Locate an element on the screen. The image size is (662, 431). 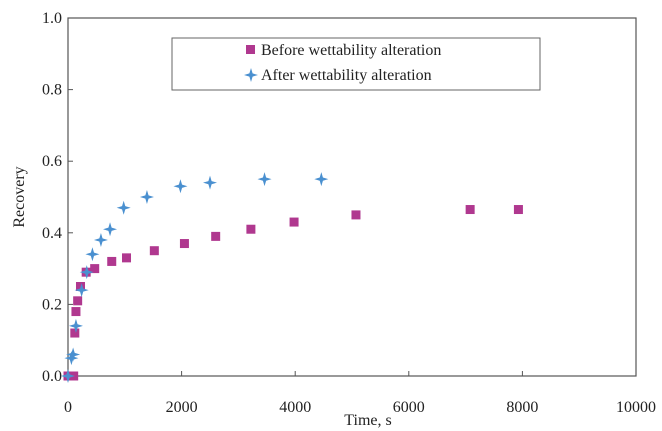
legend-marker-before is located at coordinates (250, 49).